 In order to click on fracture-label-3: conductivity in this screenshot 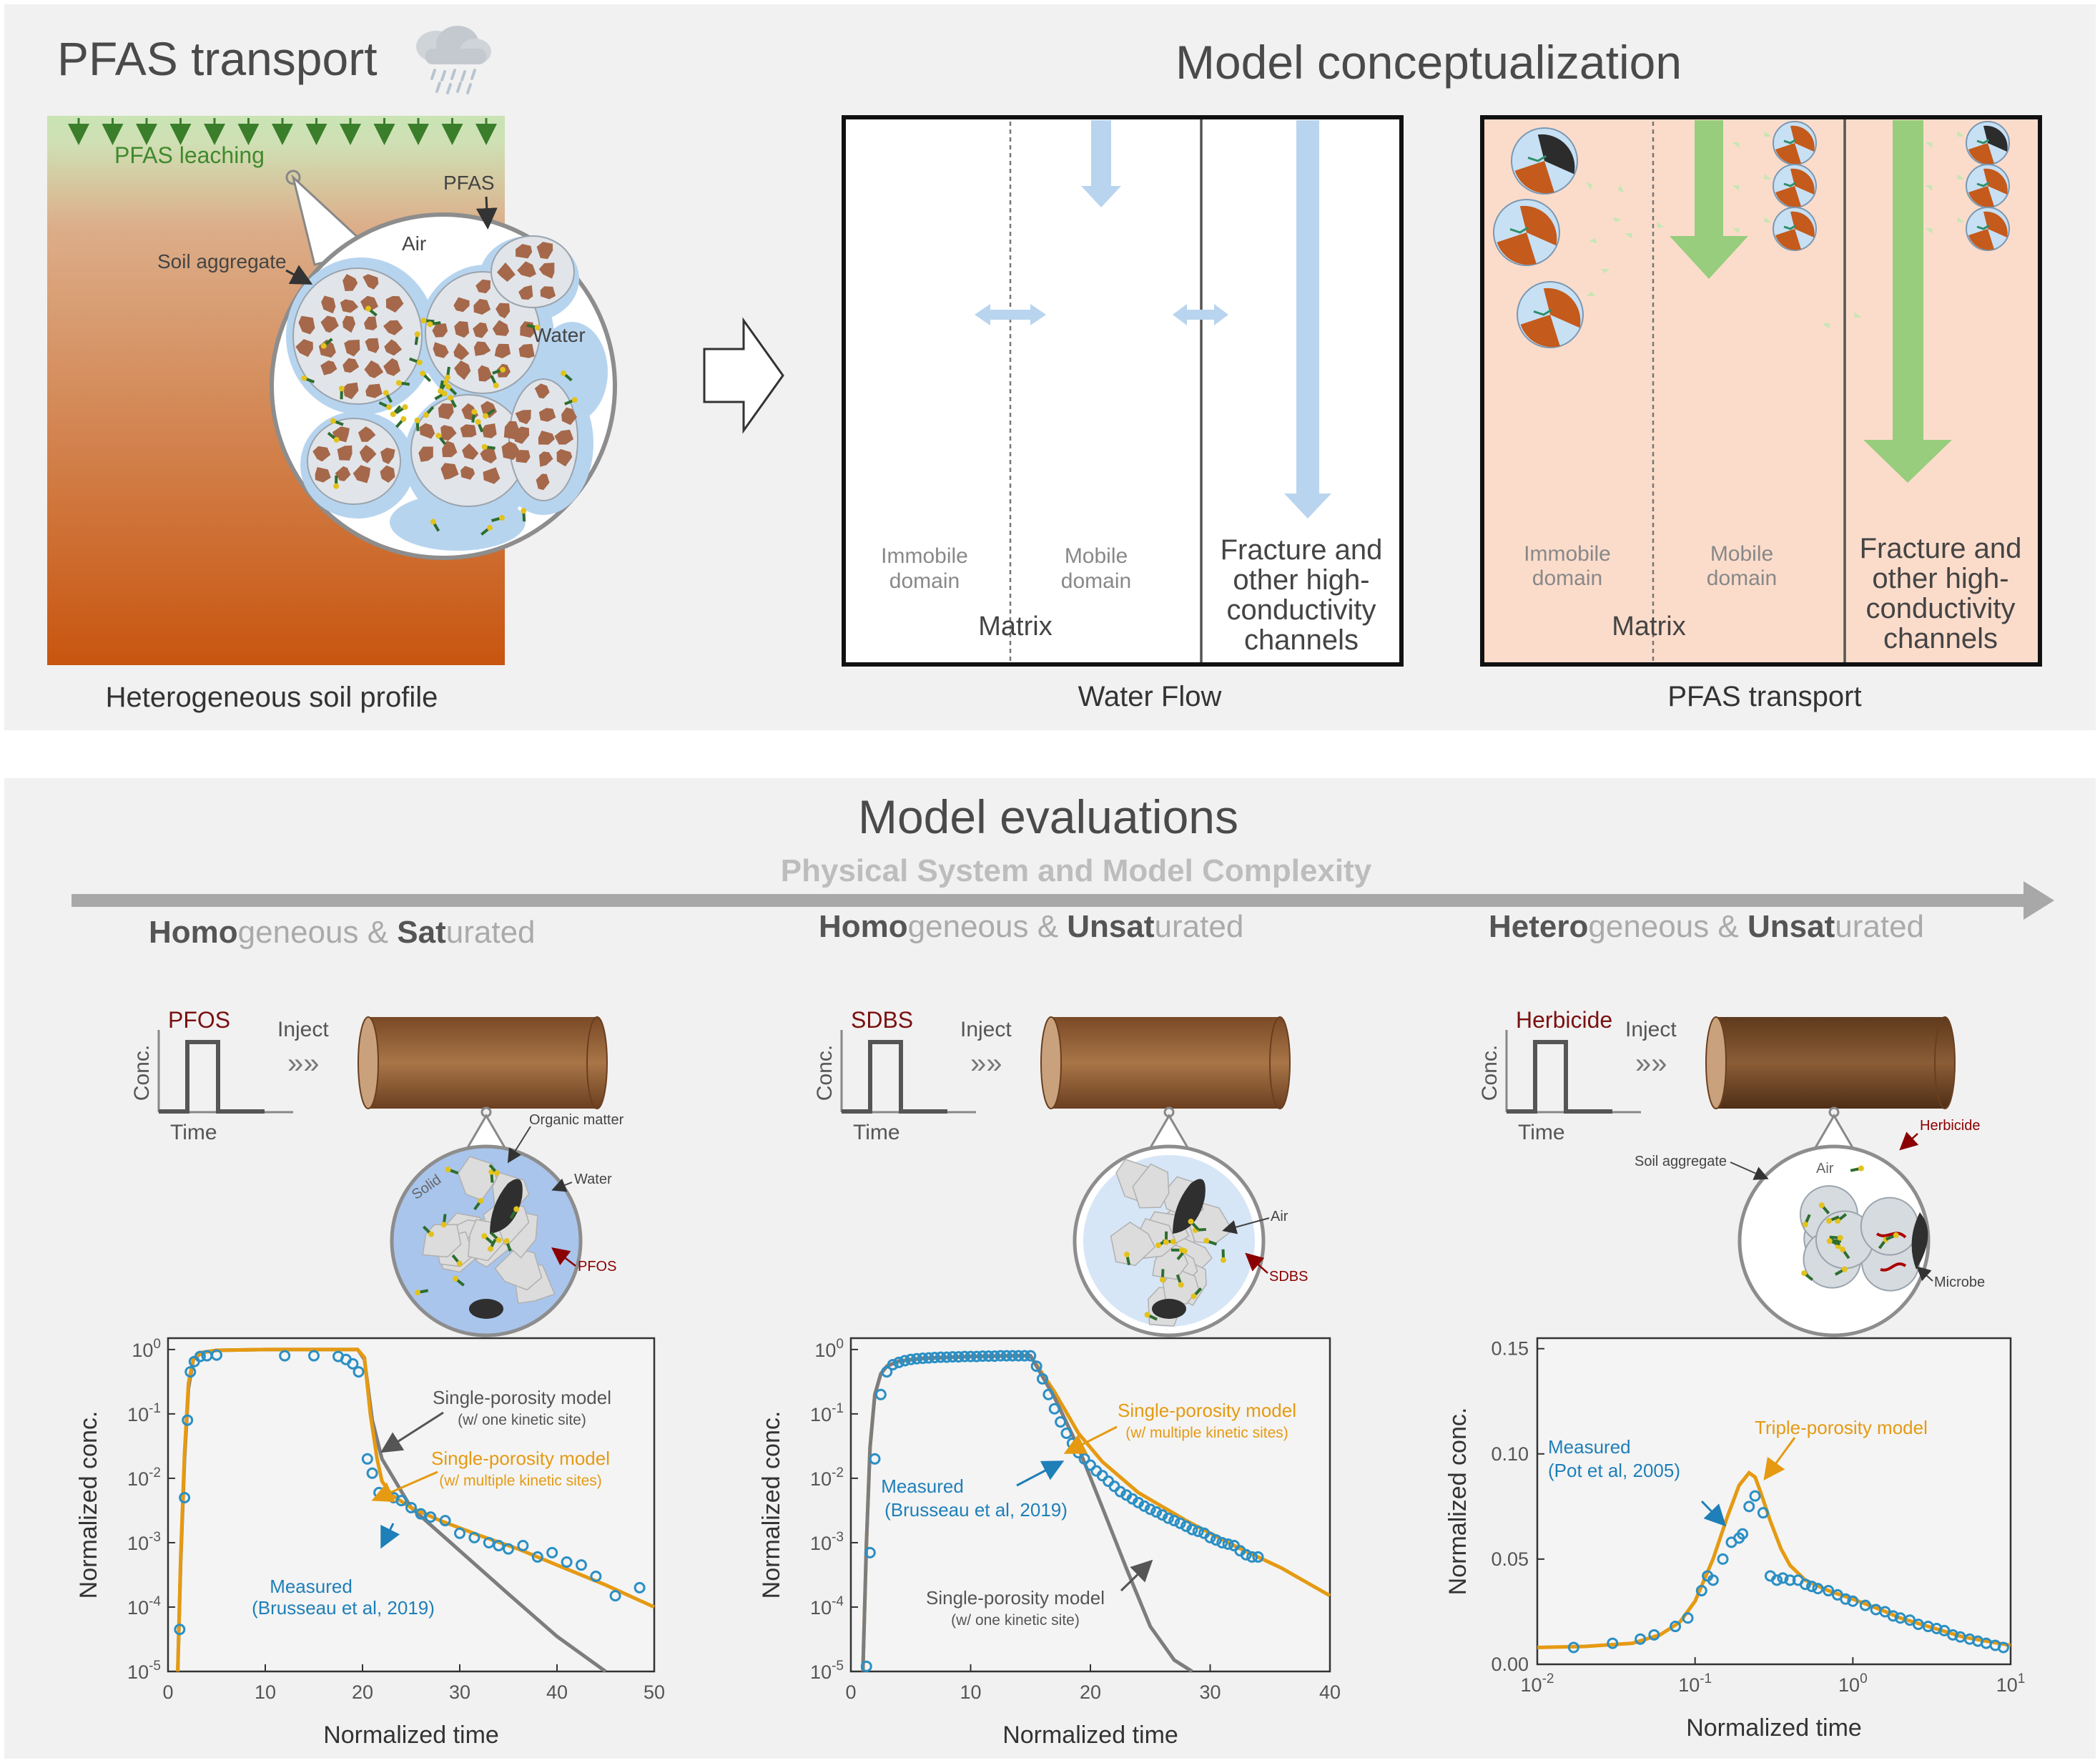, I will do `click(1941, 608)`.